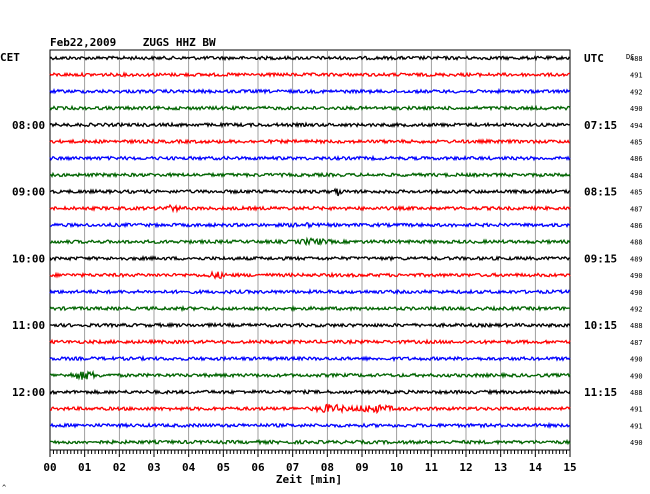  Describe the element at coordinates (189, 467) in the screenshot. I see `x-tick-label: 04` at that location.